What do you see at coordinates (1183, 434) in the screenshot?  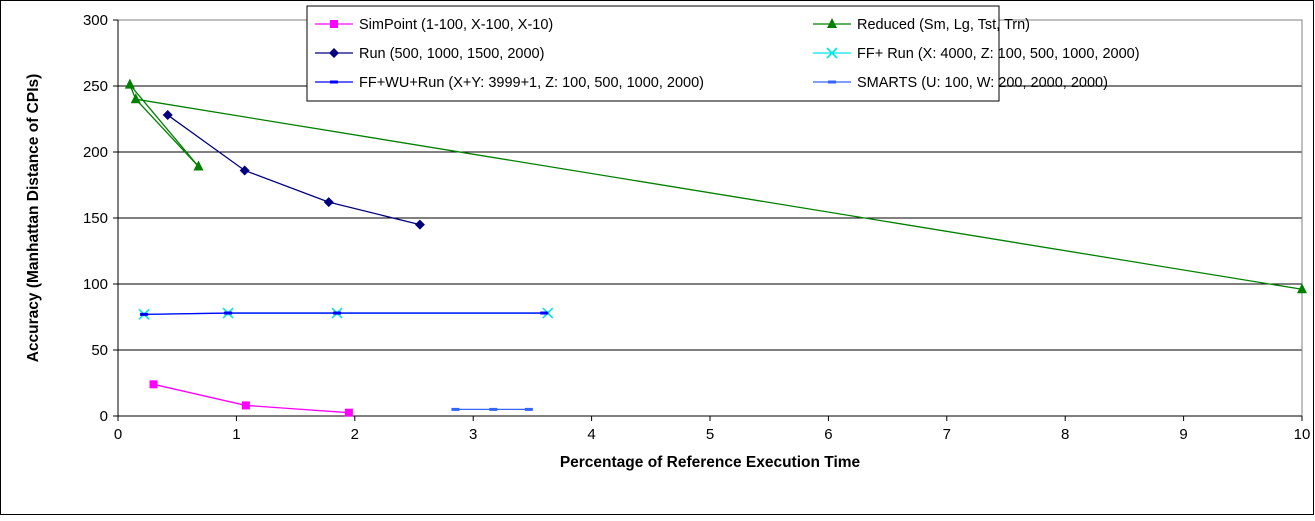 I see `x-tick-label-9: 9` at bounding box center [1183, 434].